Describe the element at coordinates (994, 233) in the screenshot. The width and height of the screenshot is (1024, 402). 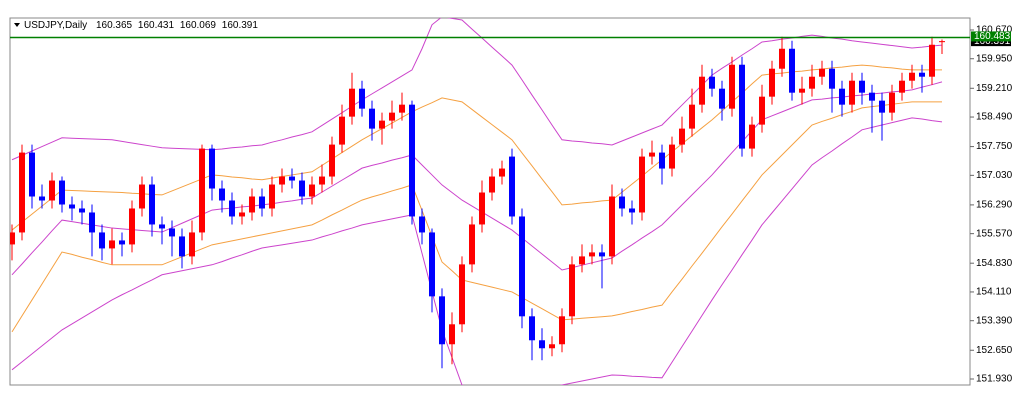
I see `y-tick-label: 155.570` at that location.